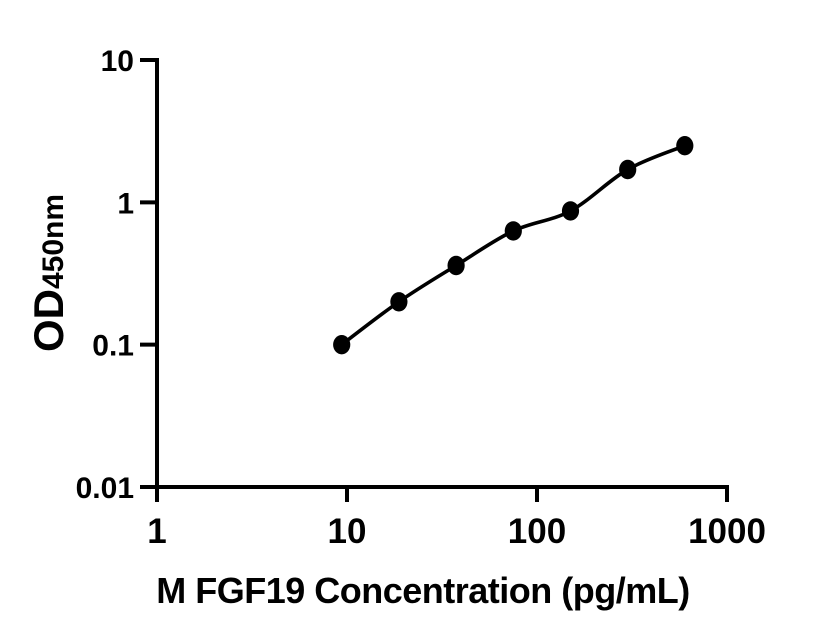 Image resolution: width=816 pixels, height=640 pixels. What do you see at coordinates (105, 275) in the screenshot?
I see `y-tick-labels: 10 1 0.1 0.01` at bounding box center [105, 275].